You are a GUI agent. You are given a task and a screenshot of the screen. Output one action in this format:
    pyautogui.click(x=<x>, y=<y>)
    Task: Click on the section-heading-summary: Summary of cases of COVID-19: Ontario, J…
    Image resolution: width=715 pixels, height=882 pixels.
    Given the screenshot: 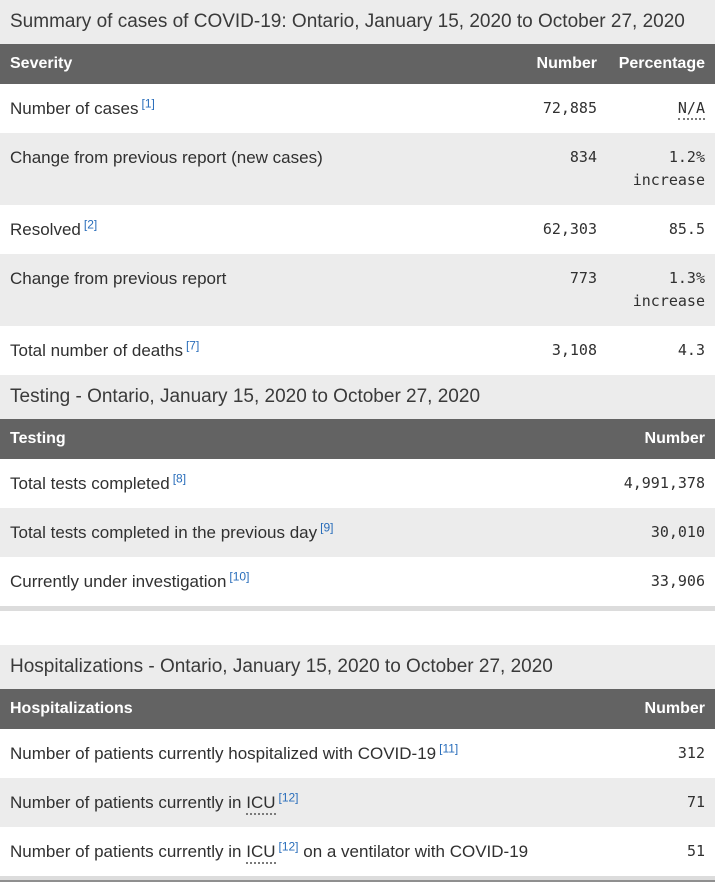 What is the action you would take?
    pyautogui.click(x=357, y=22)
    